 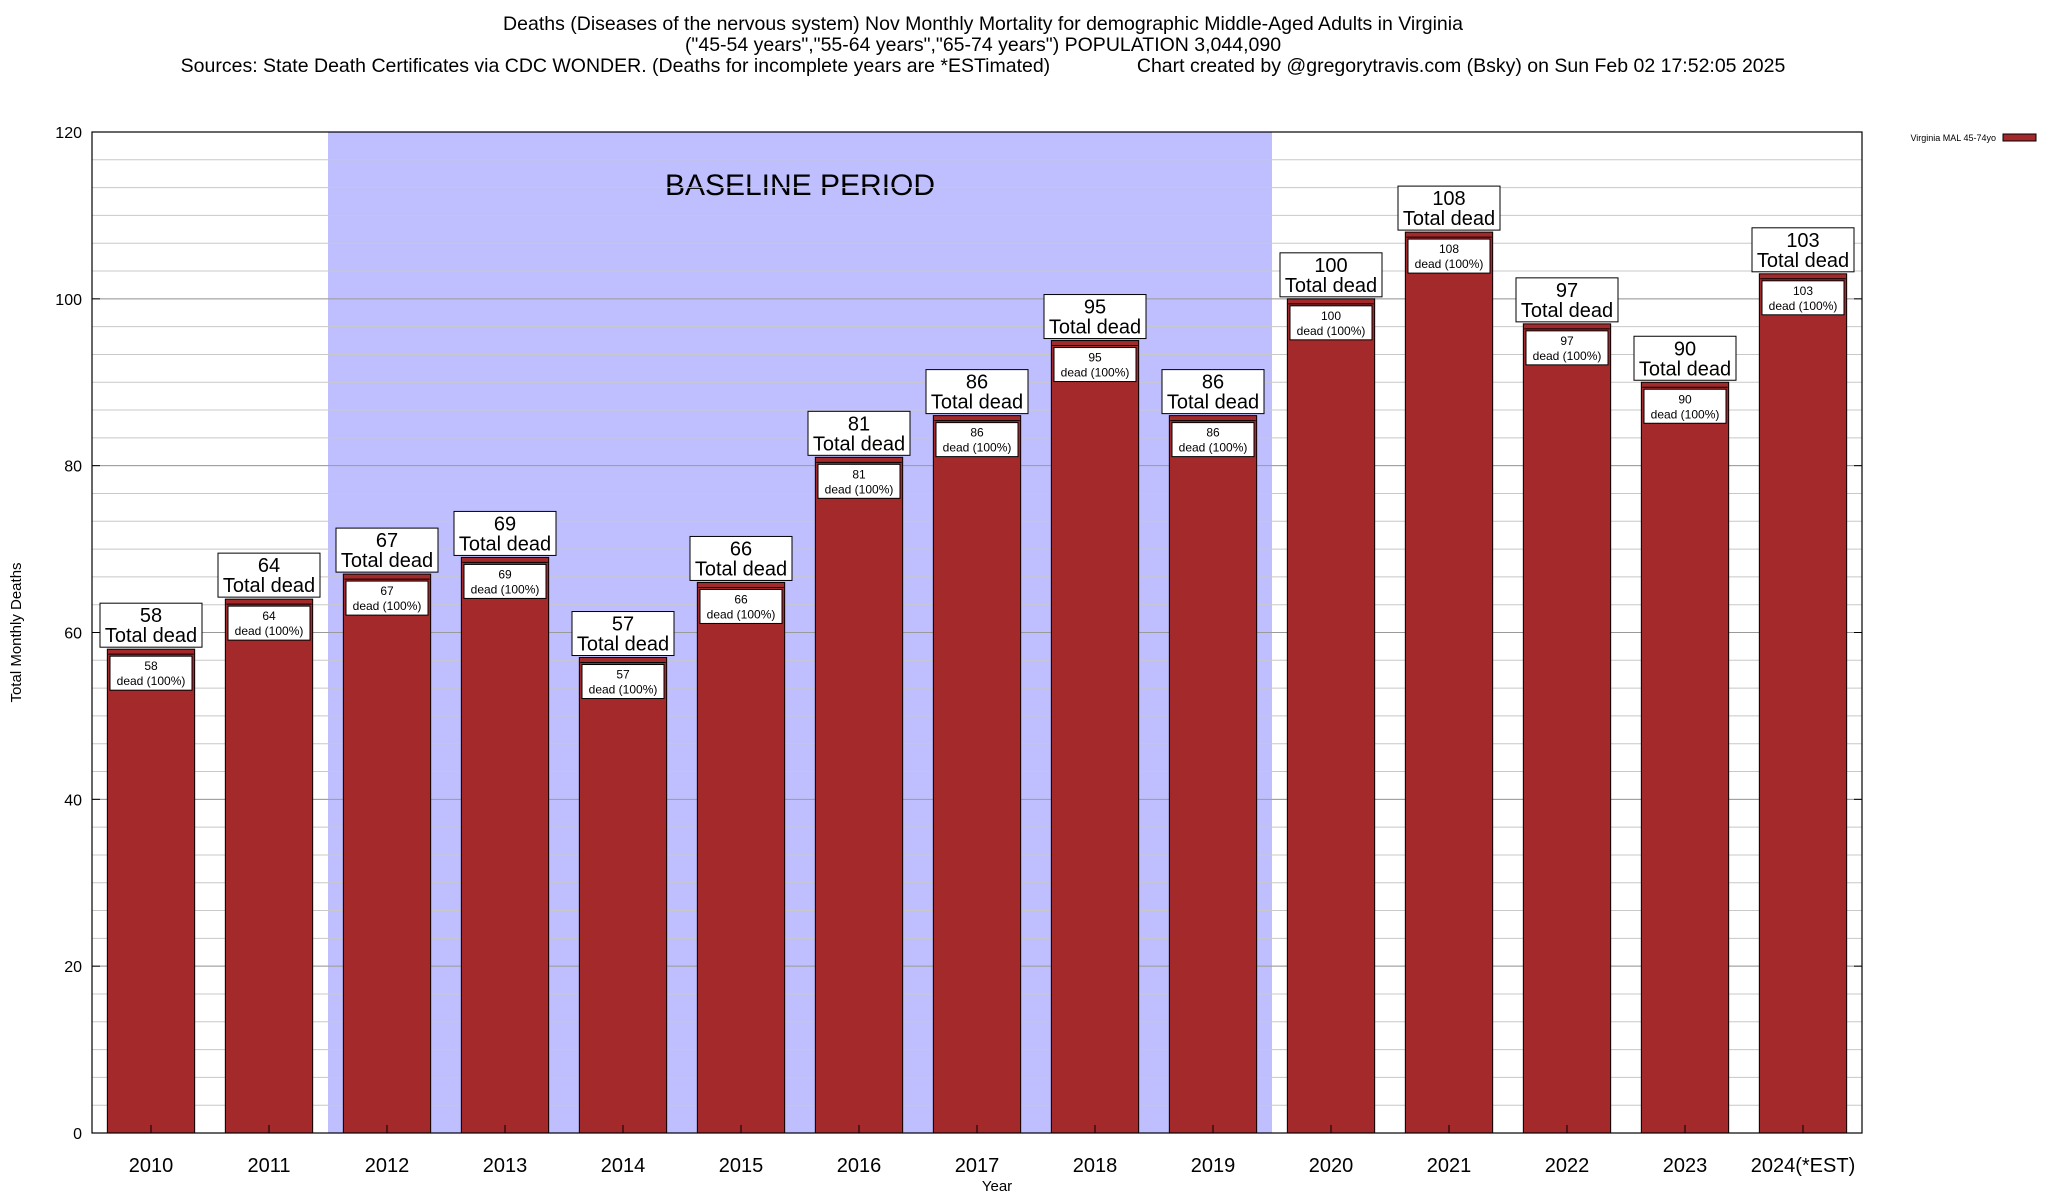 What do you see at coordinates (73, 467) in the screenshot?
I see `y-tick-label: 80` at bounding box center [73, 467].